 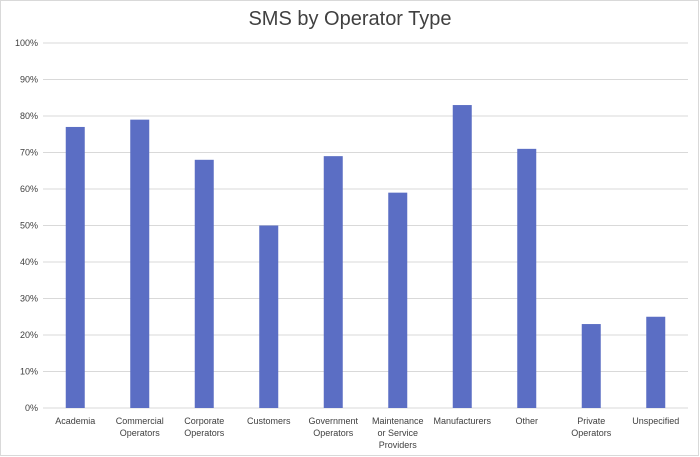 I want to click on x-tick-label: Private, so click(x=591, y=421).